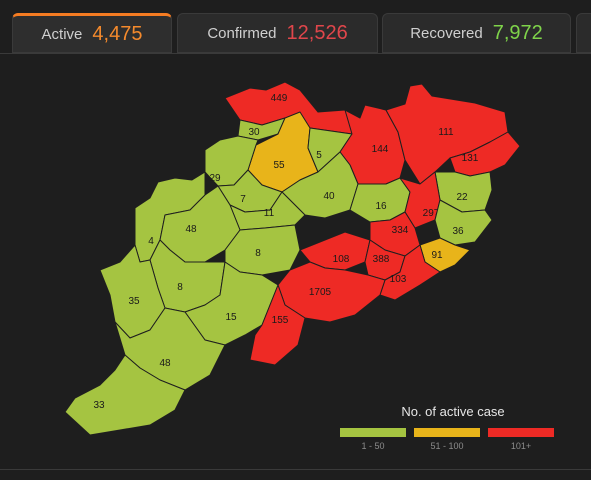 The image size is (591, 480). I want to click on district-case-count: 111, so click(446, 132).